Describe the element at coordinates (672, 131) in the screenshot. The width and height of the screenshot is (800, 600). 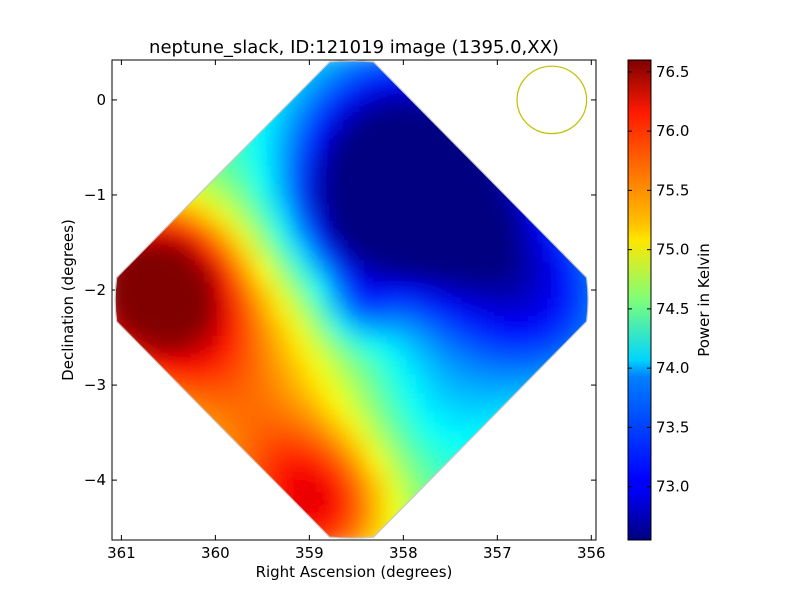
I see `colorbar-tick-label: 76.0` at that location.